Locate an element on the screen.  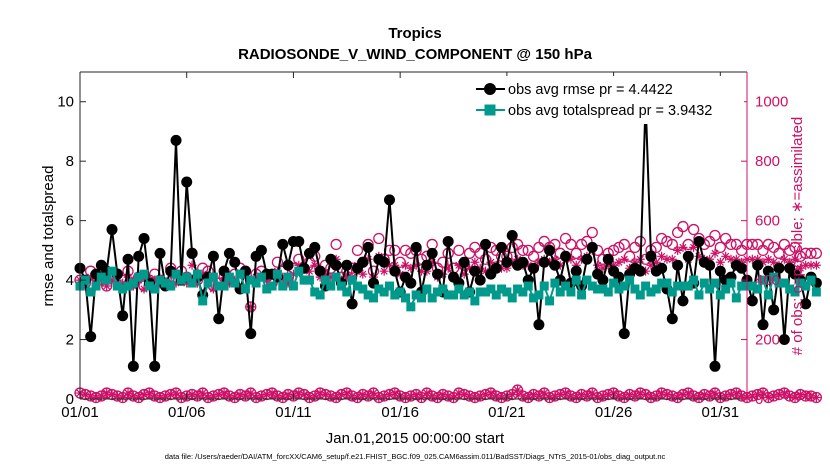
y-right-tick-label: 400 is located at coordinates (767, 280).